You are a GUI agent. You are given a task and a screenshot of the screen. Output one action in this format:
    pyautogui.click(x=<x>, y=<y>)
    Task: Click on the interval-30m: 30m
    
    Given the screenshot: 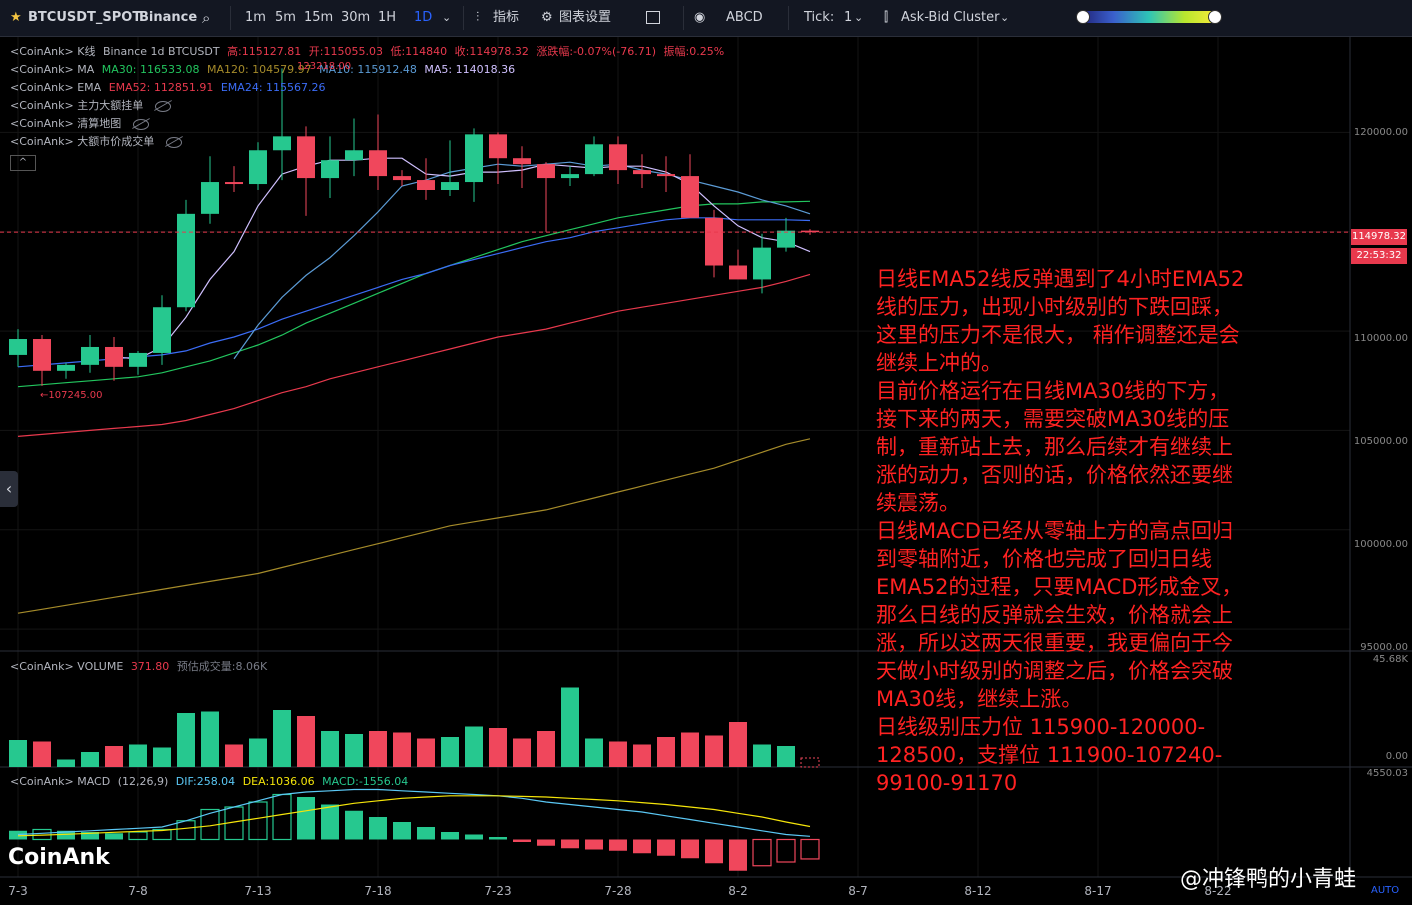 What is the action you would take?
    pyautogui.click(x=356, y=17)
    